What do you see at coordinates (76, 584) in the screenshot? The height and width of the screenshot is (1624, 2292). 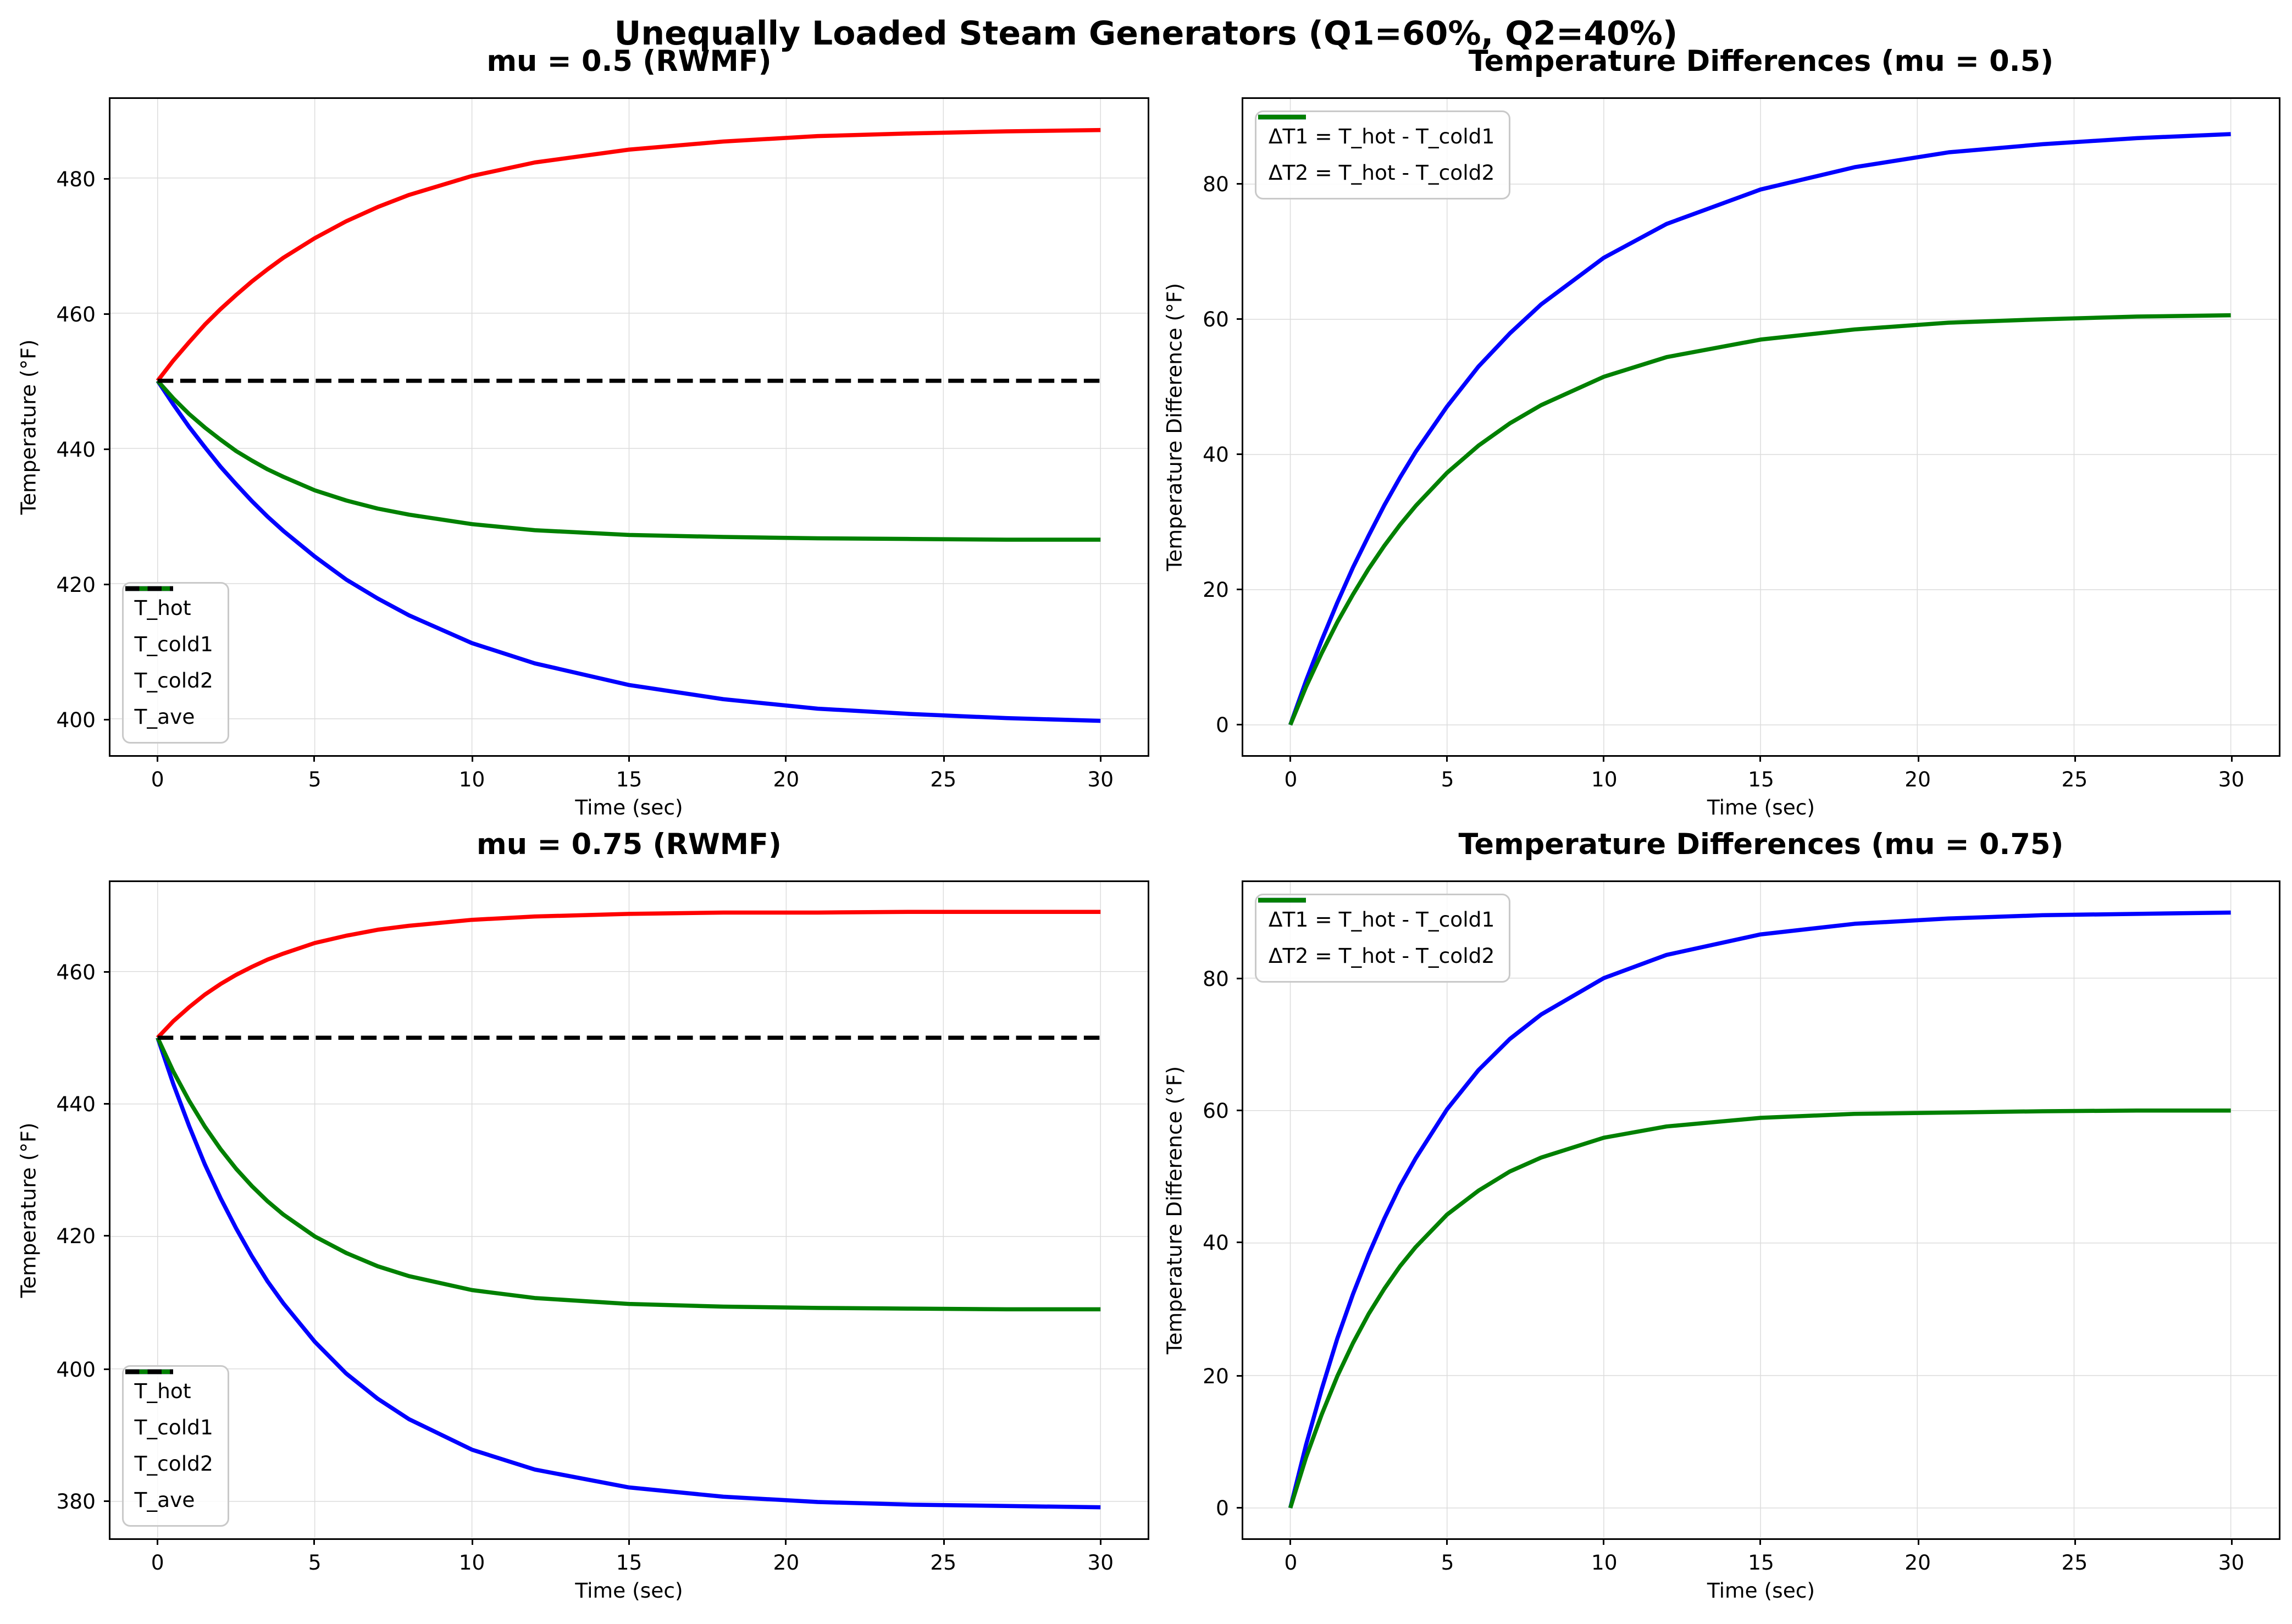 I see `y-tick-label: 420` at bounding box center [76, 584].